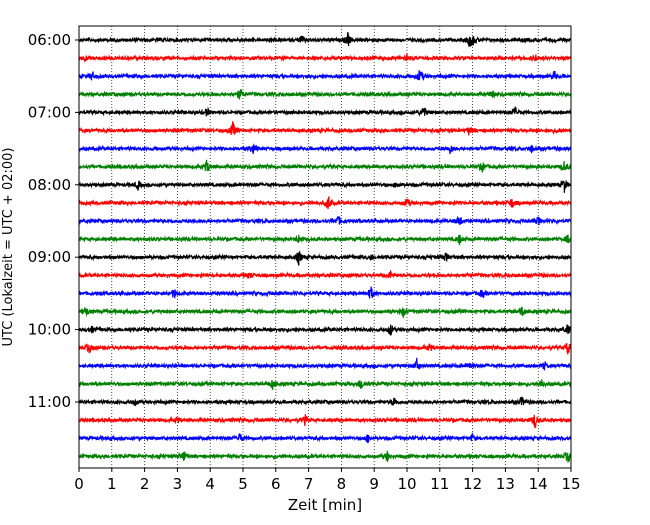  What do you see at coordinates (49, 112) in the screenshot?
I see `y-tick-label: 07:00` at bounding box center [49, 112].